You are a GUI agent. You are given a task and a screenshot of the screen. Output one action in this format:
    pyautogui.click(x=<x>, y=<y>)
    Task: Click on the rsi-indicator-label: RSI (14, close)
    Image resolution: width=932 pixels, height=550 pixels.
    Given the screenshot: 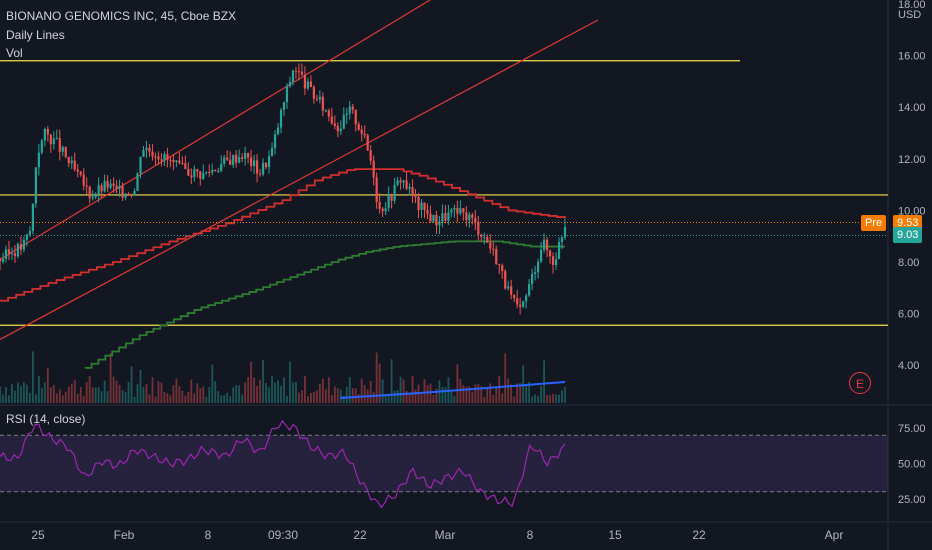 What is the action you would take?
    pyautogui.click(x=46, y=419)
    